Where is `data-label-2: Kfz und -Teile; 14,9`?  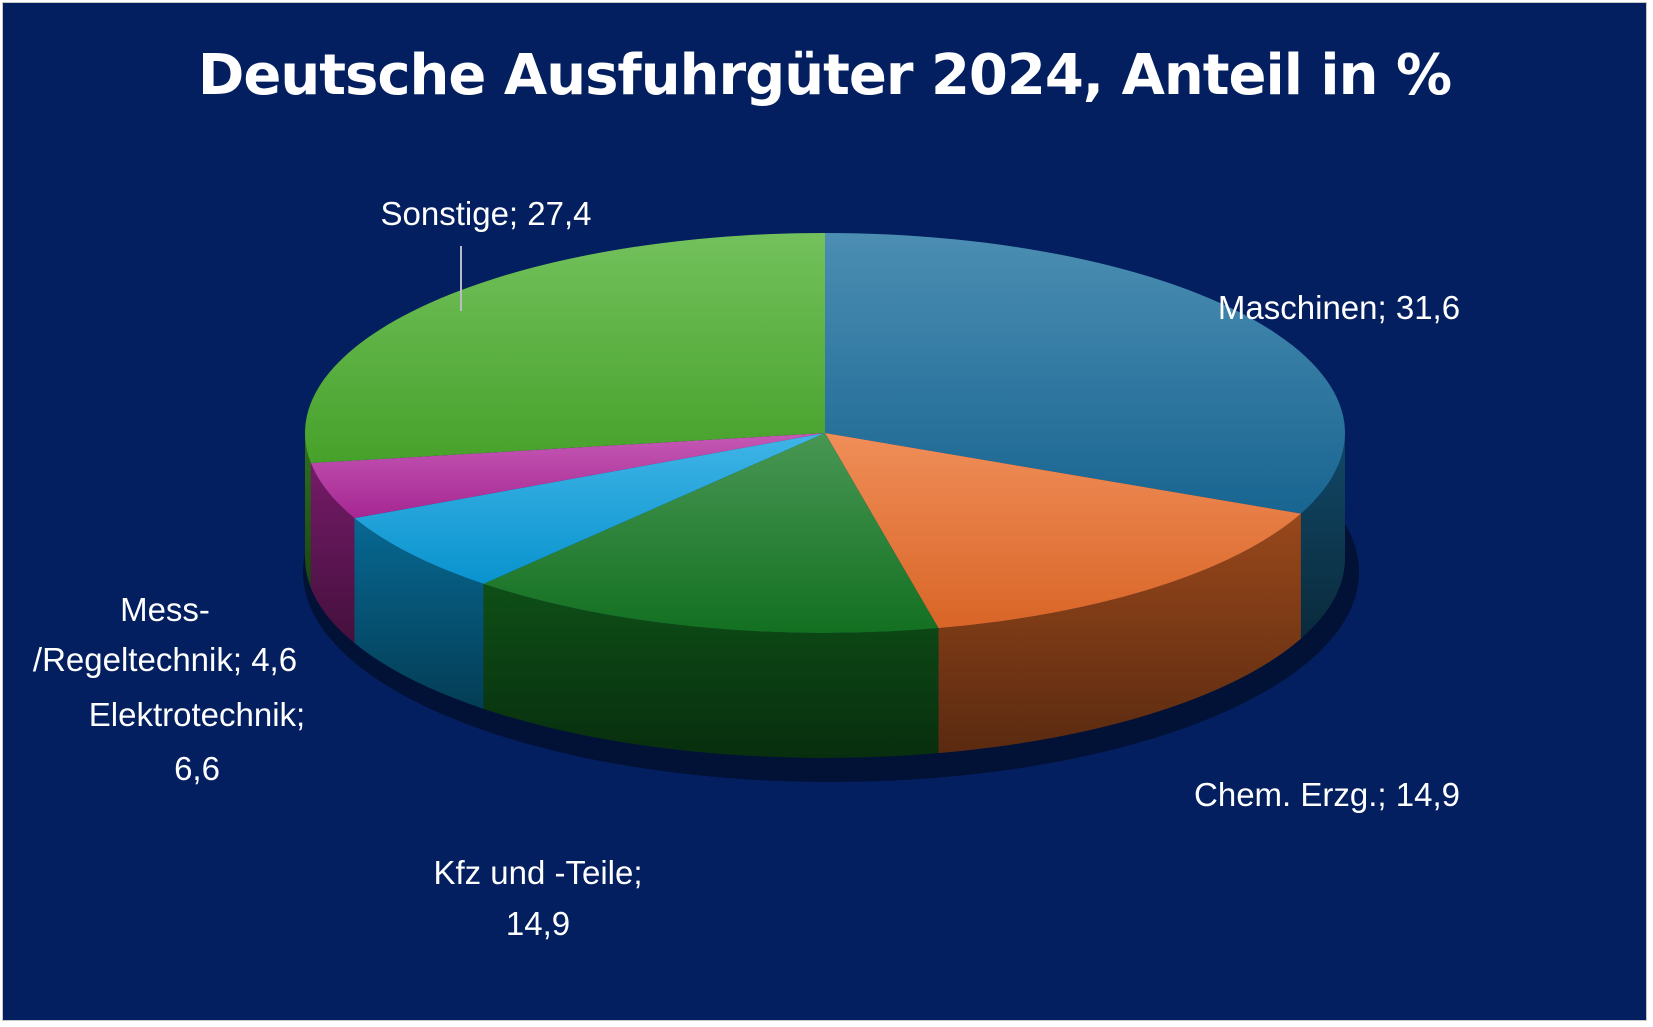
data-label-2: Kfz und -Teile; 14,9 is located at coordinates (537, 898).